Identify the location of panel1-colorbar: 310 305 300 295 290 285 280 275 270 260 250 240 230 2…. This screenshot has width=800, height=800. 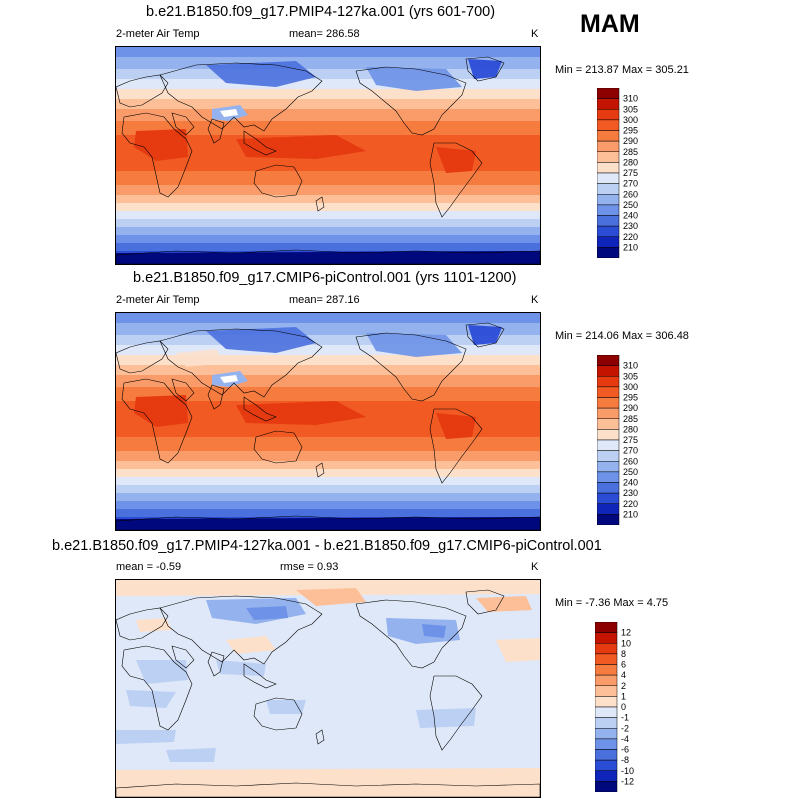
(627, 173).